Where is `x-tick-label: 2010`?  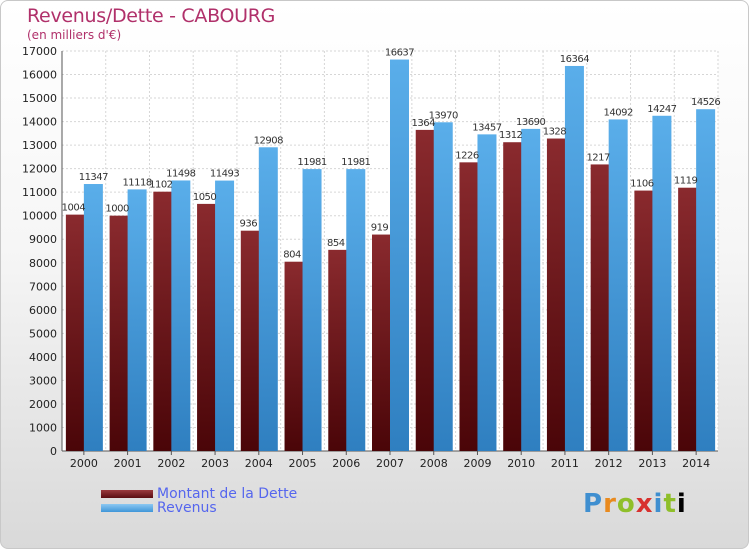 x-tick-label: 2010 is located at coordinates (521, 463).